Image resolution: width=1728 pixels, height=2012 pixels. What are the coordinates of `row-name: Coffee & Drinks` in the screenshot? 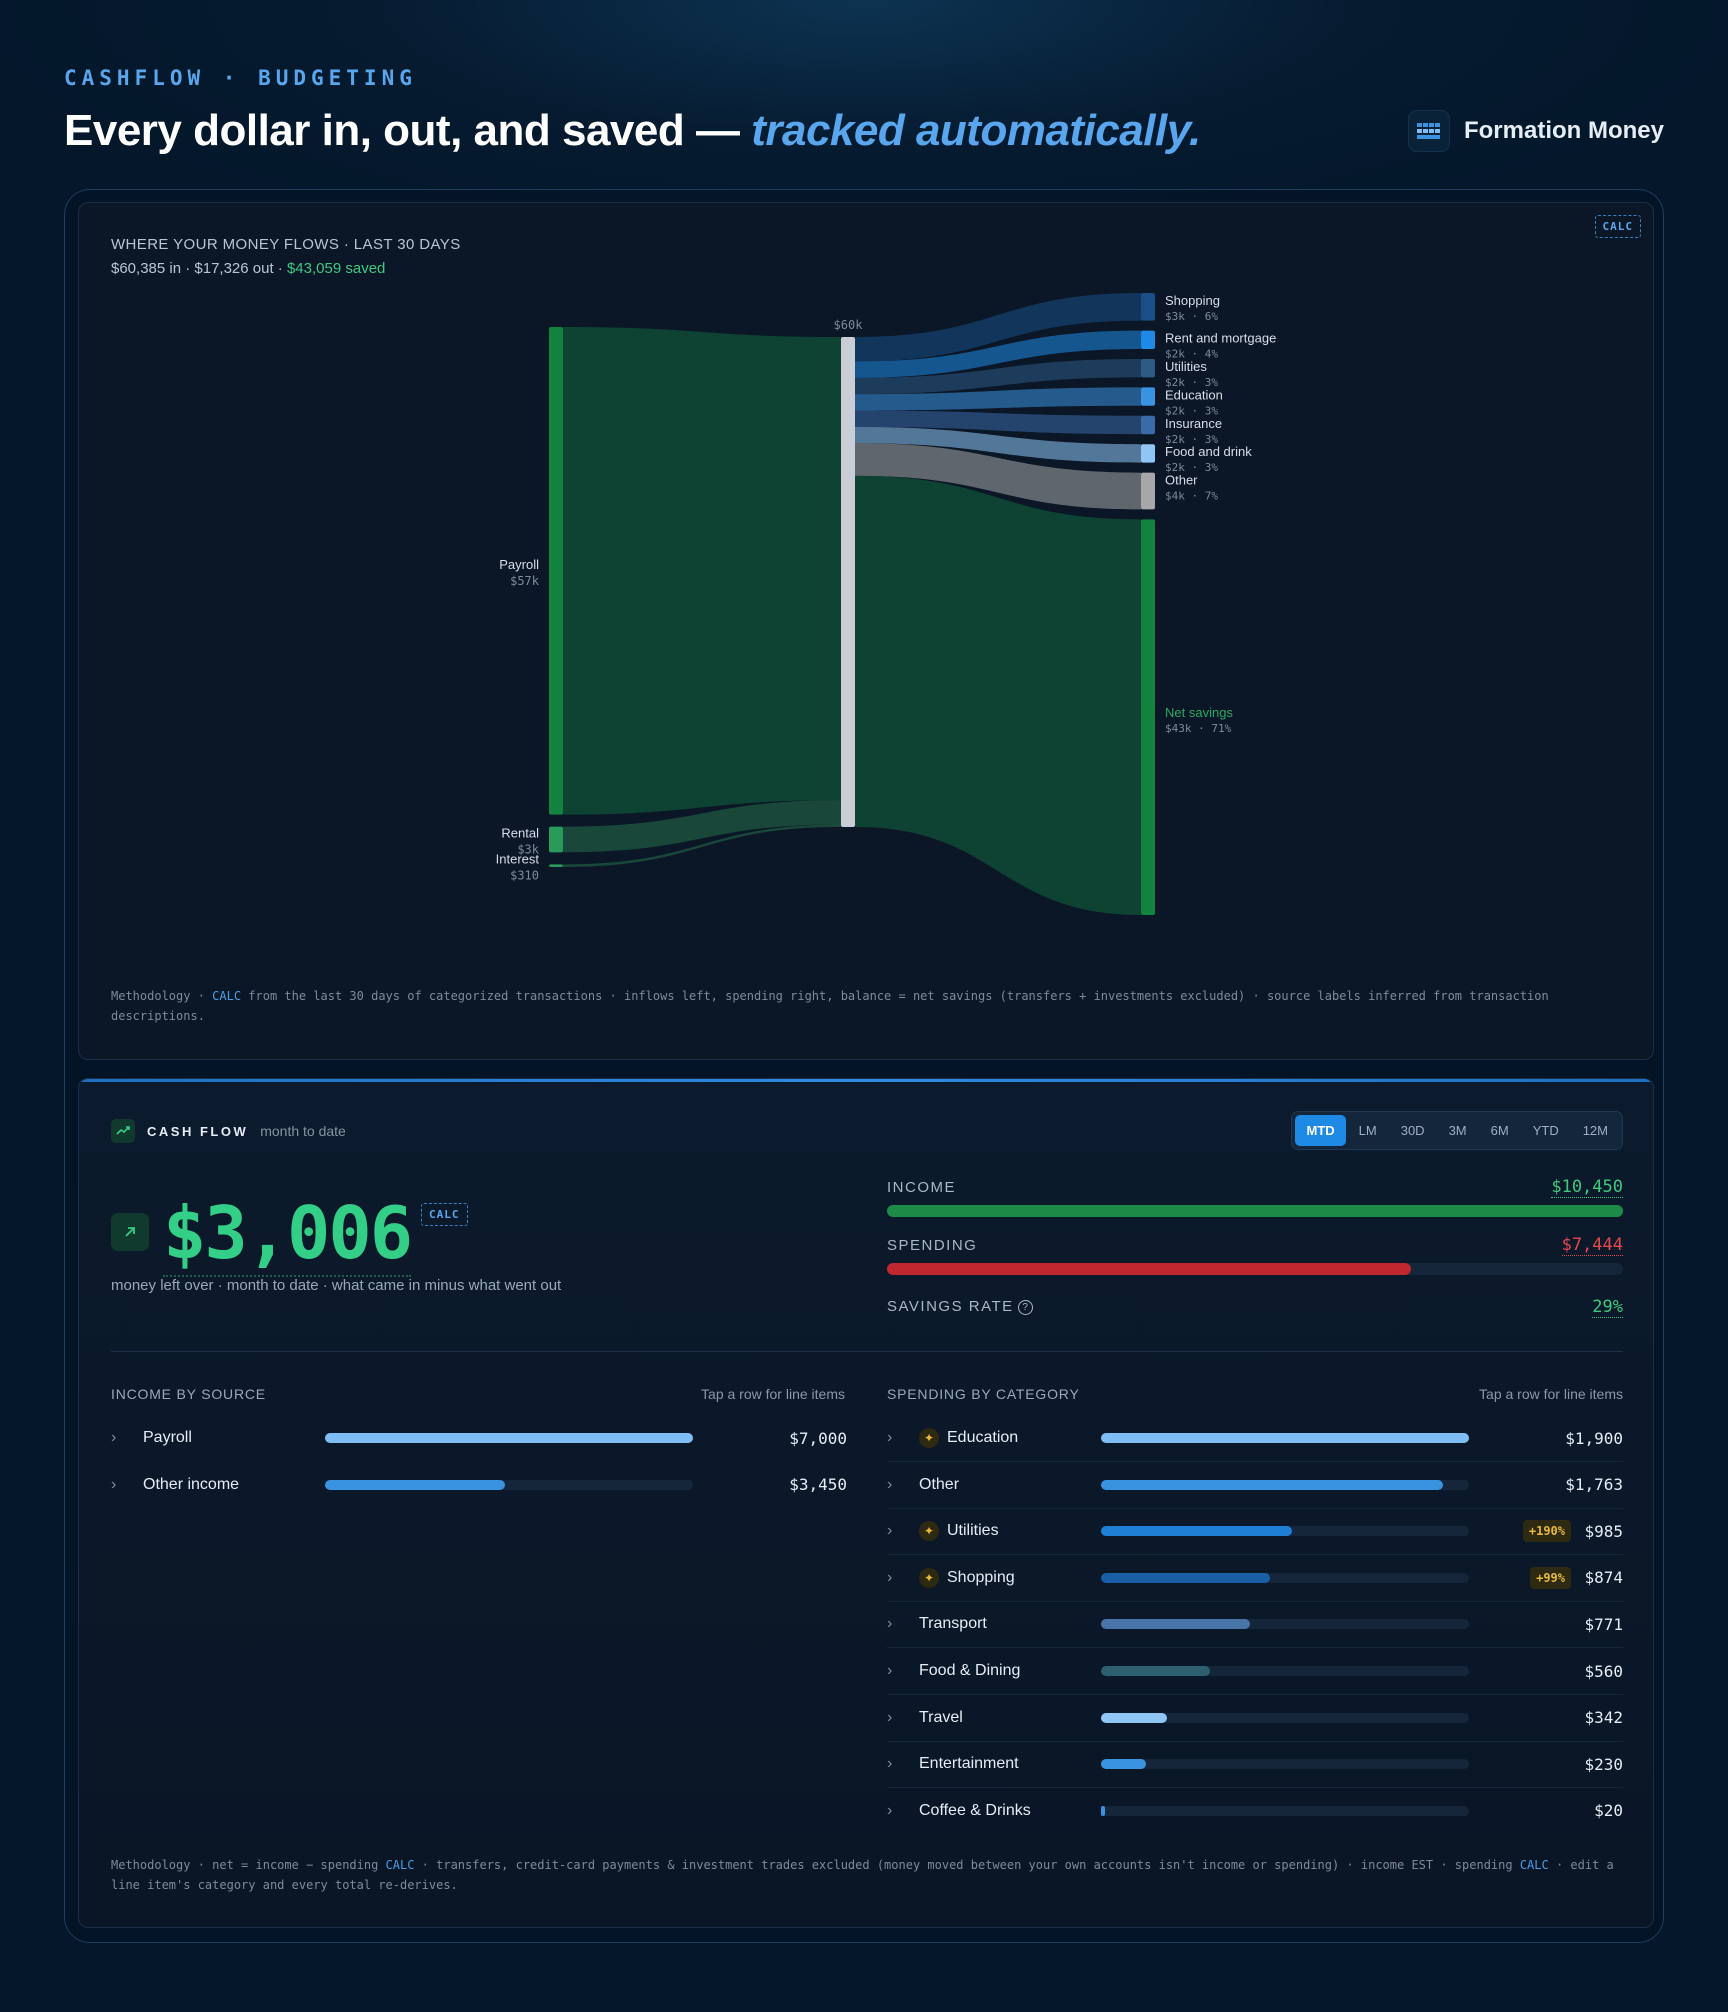 It's located at (975, 1810).